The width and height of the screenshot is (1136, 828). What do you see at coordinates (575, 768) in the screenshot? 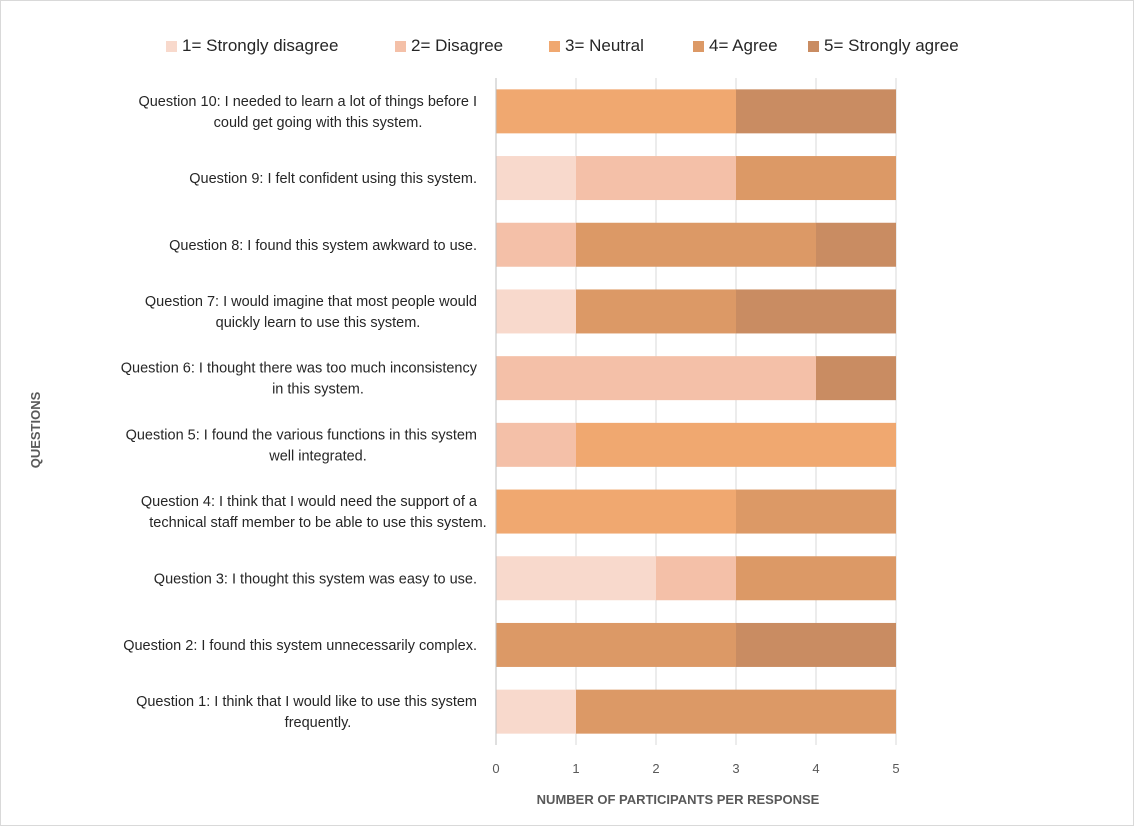
I see `x-tick-label: 1` at bounding box center [575, 768].